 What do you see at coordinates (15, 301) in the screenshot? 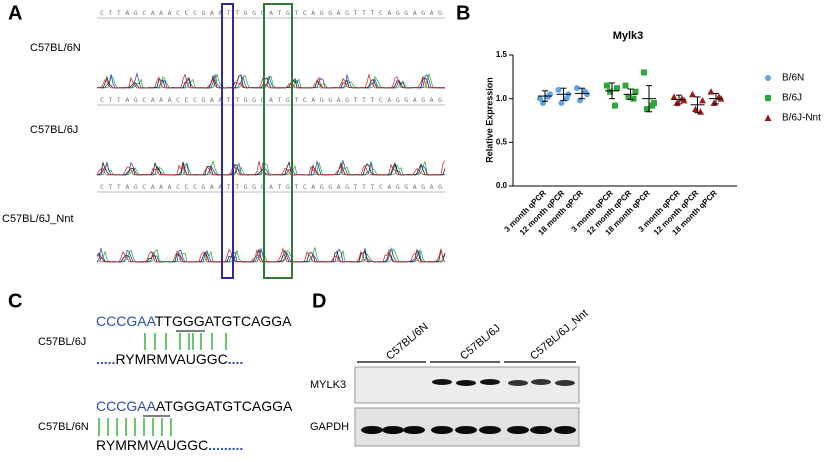
I see `panel-letter: C` at bounding box center [15, 301].